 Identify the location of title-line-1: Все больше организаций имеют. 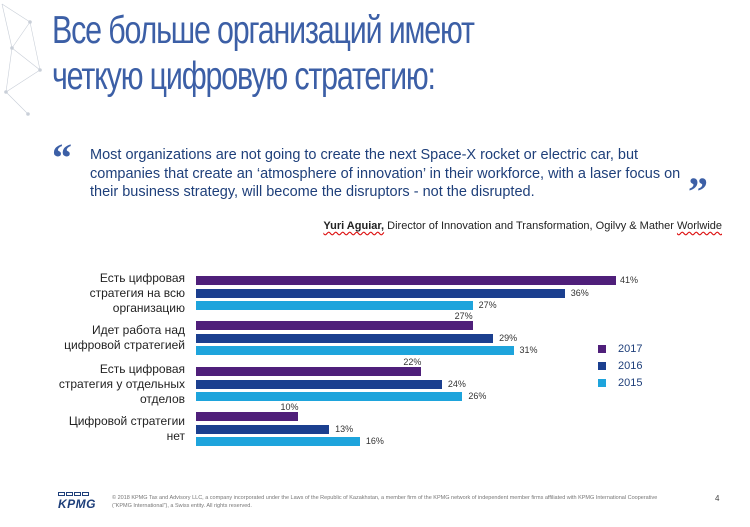
(263, 30).